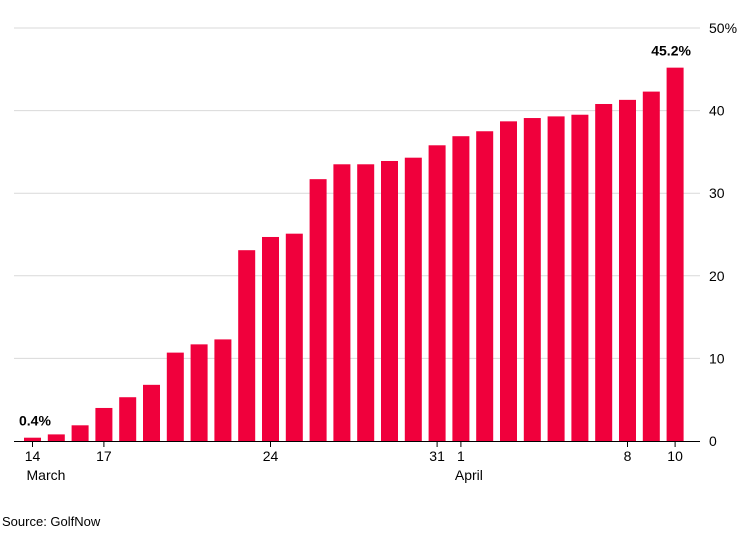 The height and width of the screenshot is (535, 752). Describe the element at coordinates (723, 234) in the screenshot. I see `y-axis-ticks: 0 10 20 30 40 50%` at that location.